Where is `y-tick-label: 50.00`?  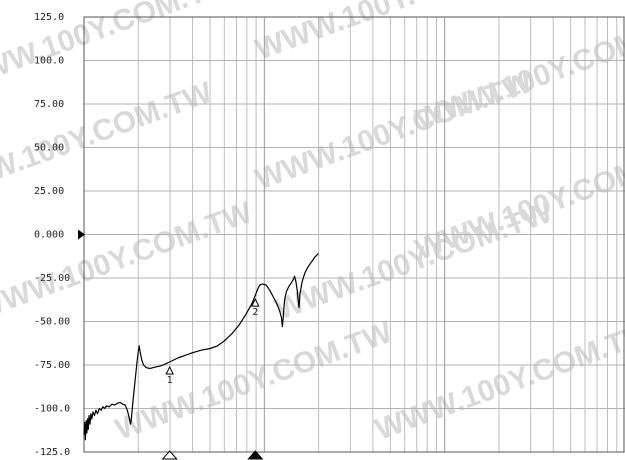 y-tick-label: 50.00 is located at coordinates (49, 148).